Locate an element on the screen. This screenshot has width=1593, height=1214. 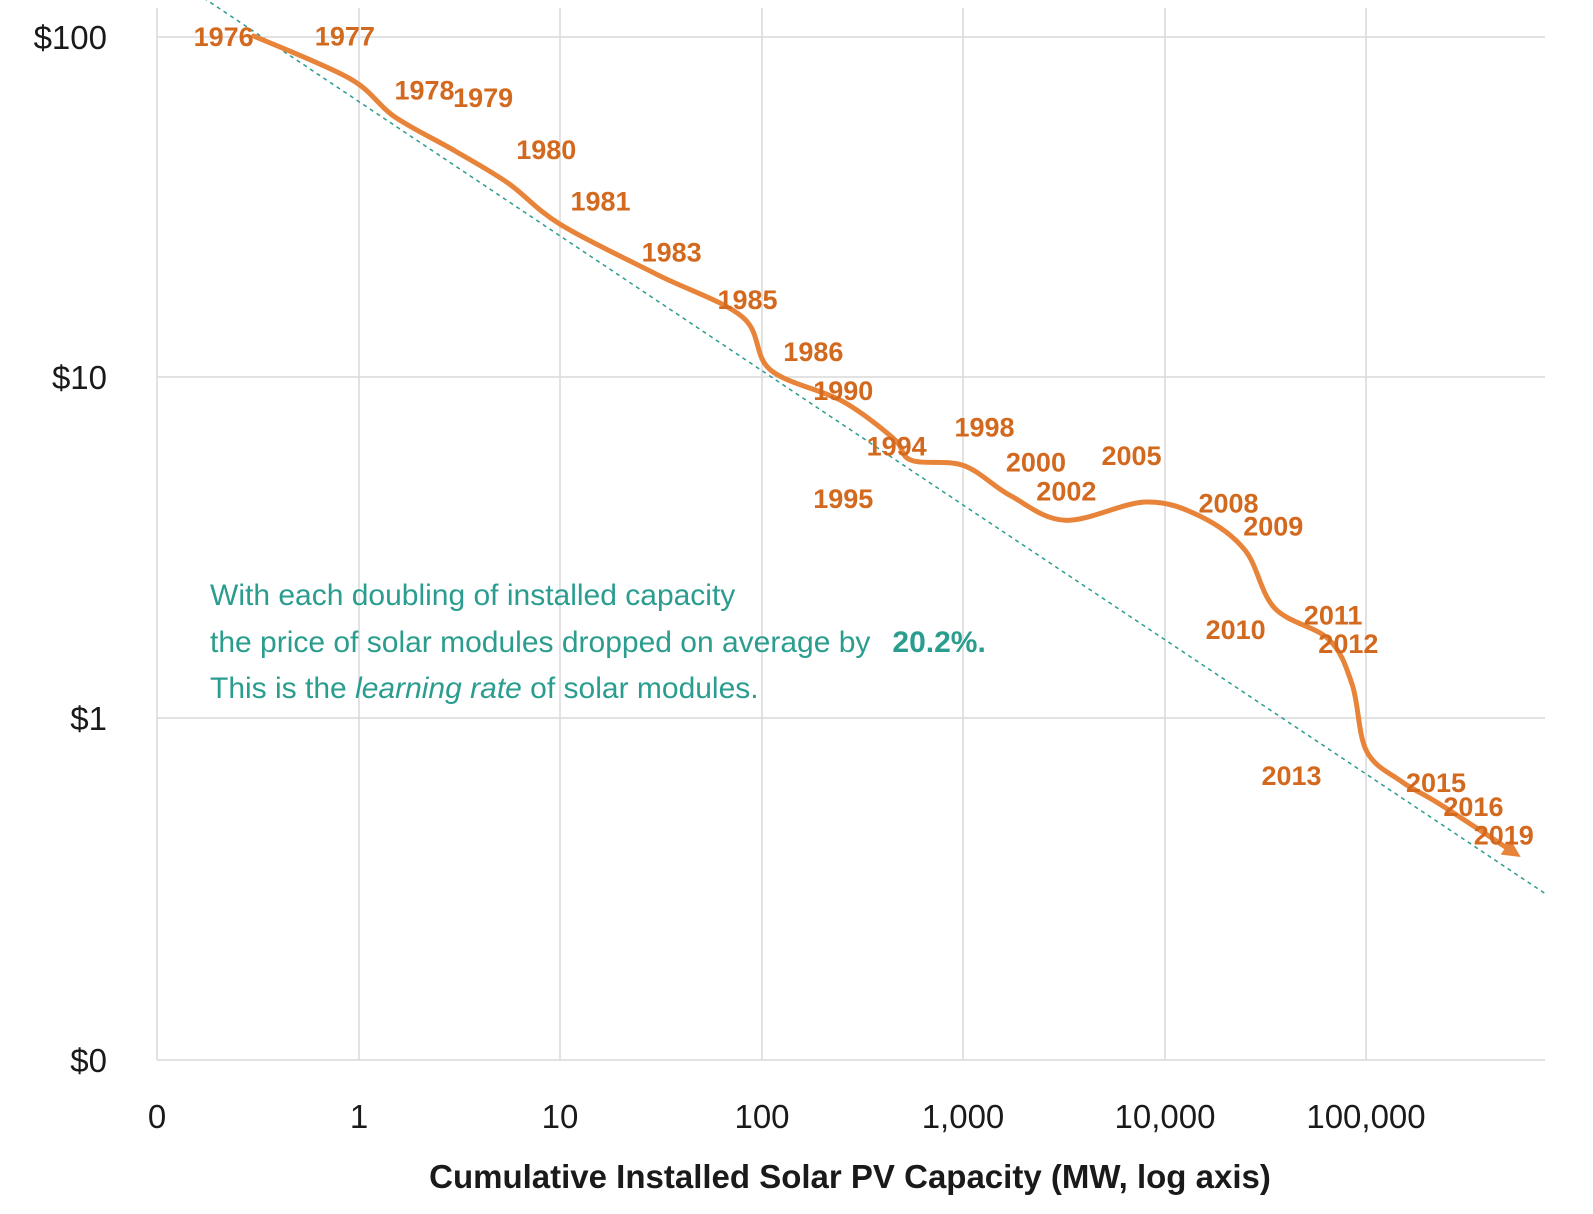
y-tick-labels: $100 $10 $1 $0 is located at coordinates (70, 549).